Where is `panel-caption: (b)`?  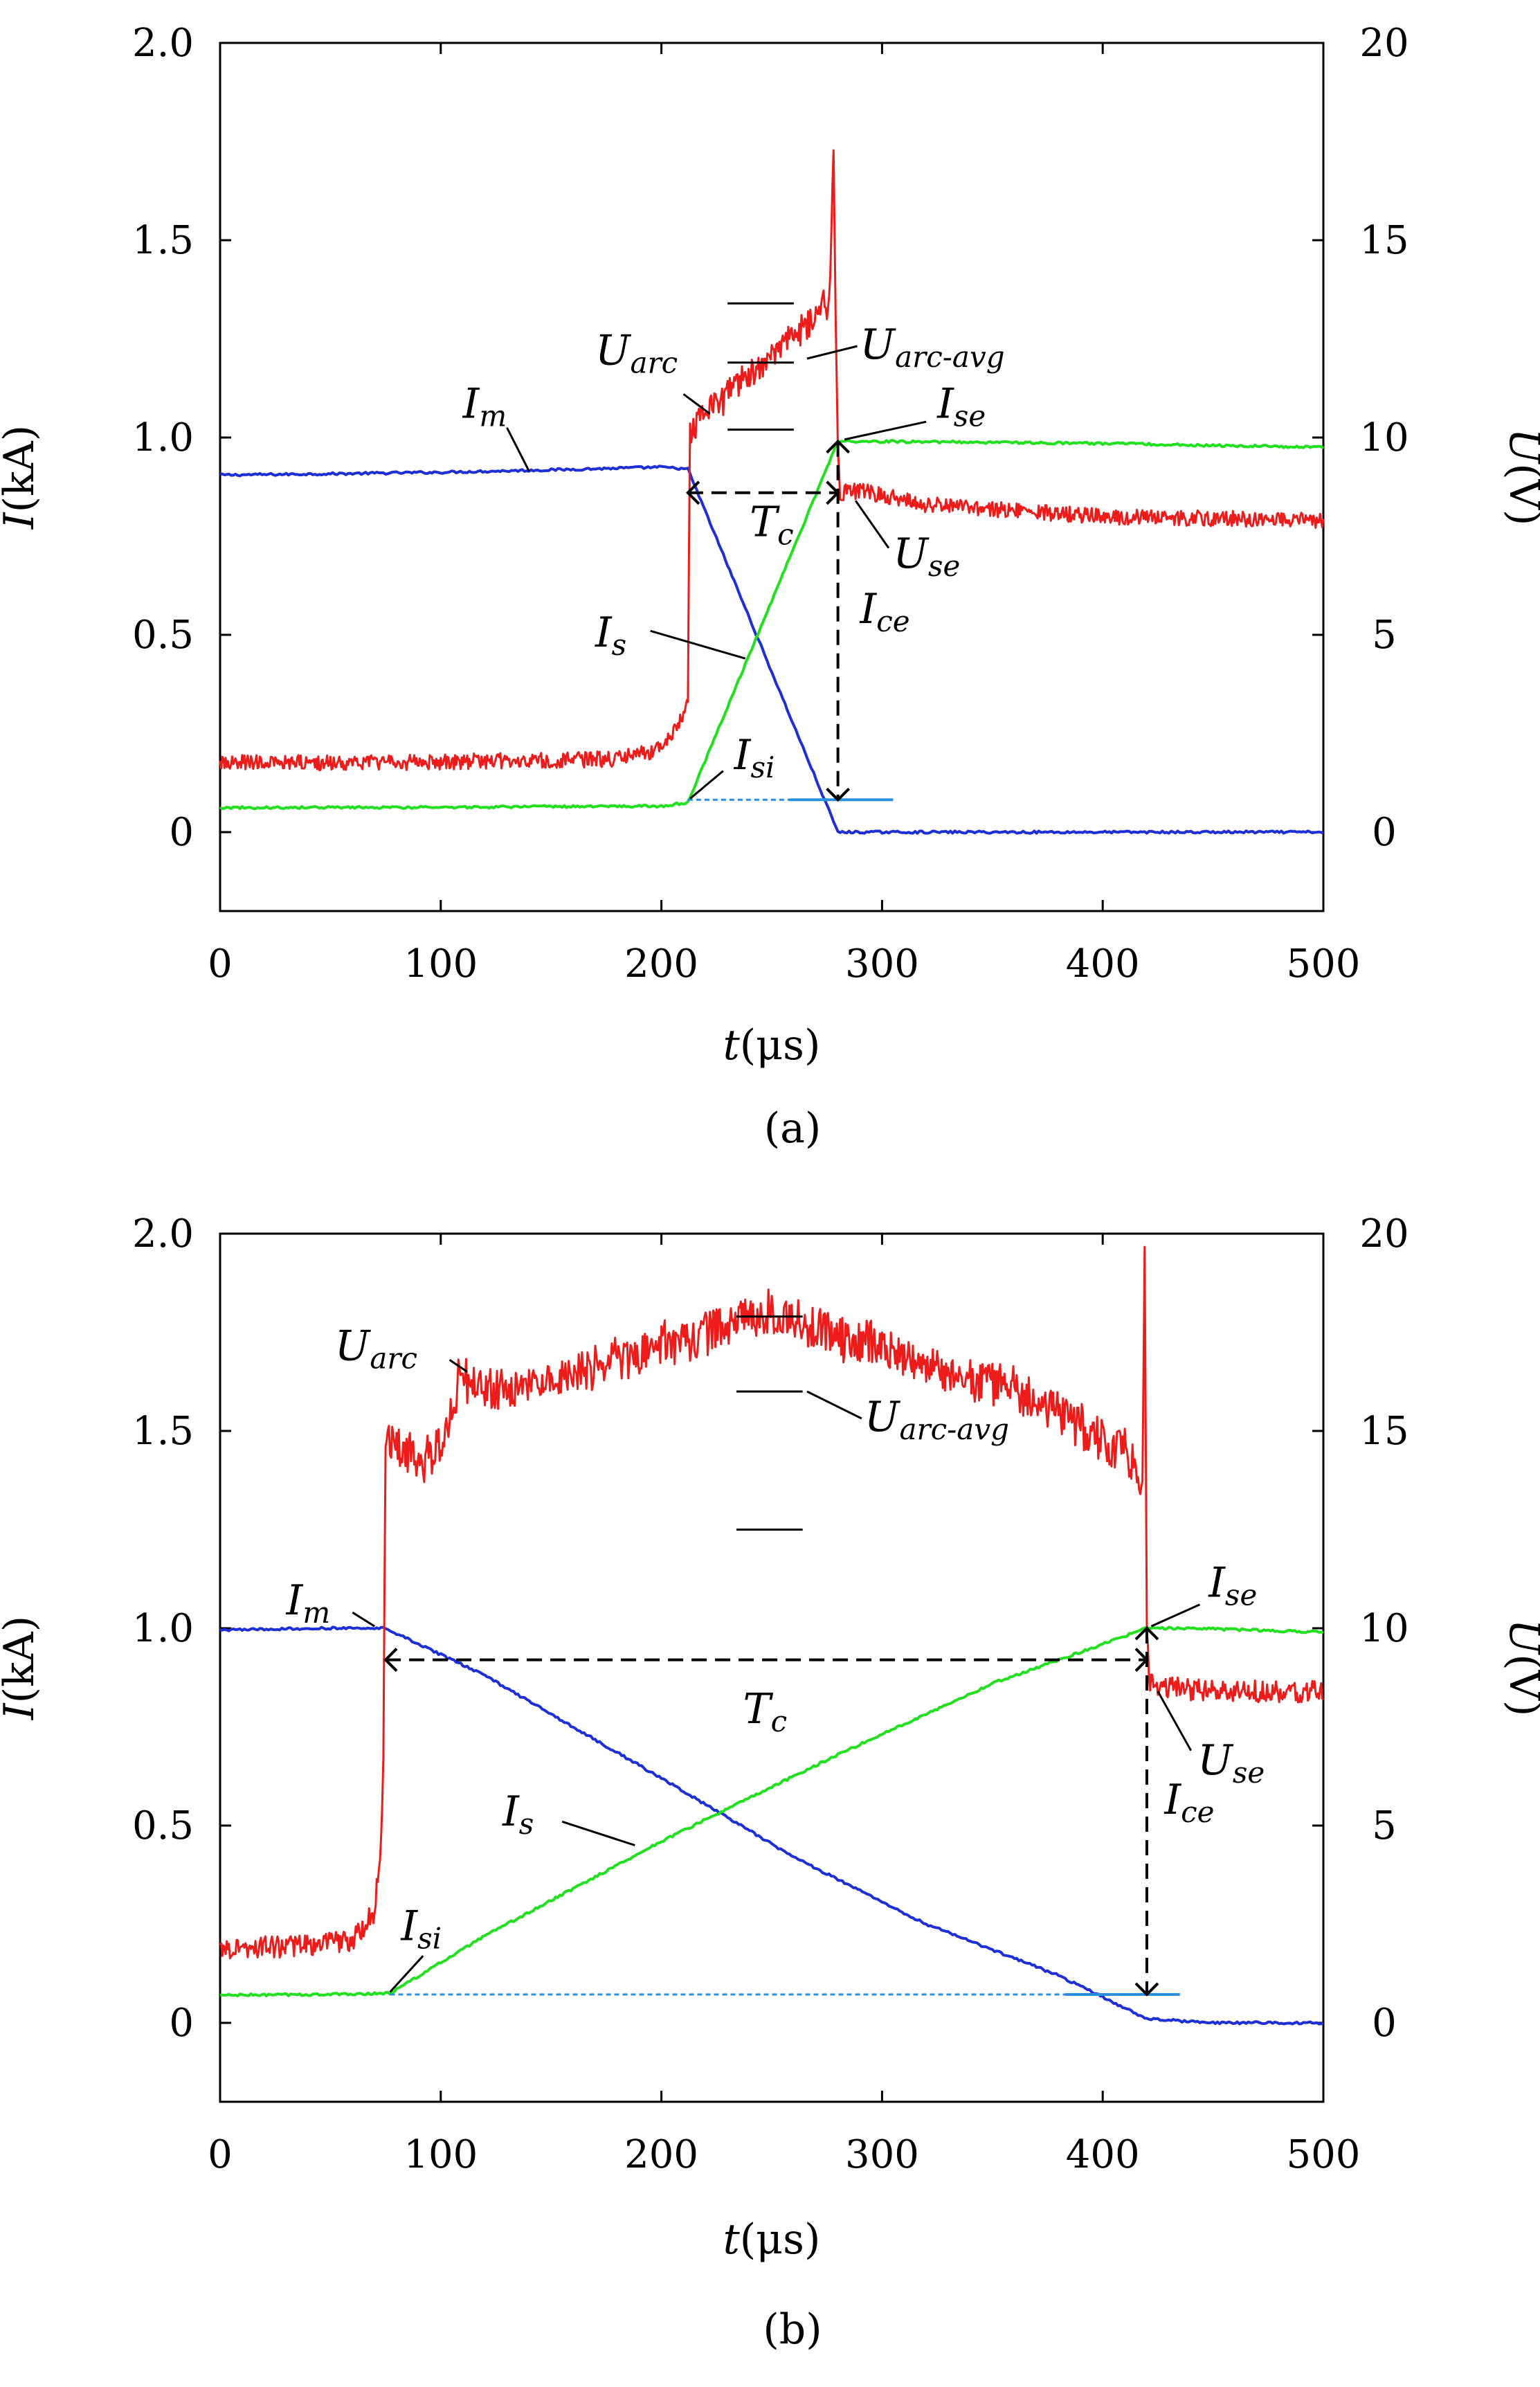
panel-caption: (b) is located at coordinates (792, 2329).